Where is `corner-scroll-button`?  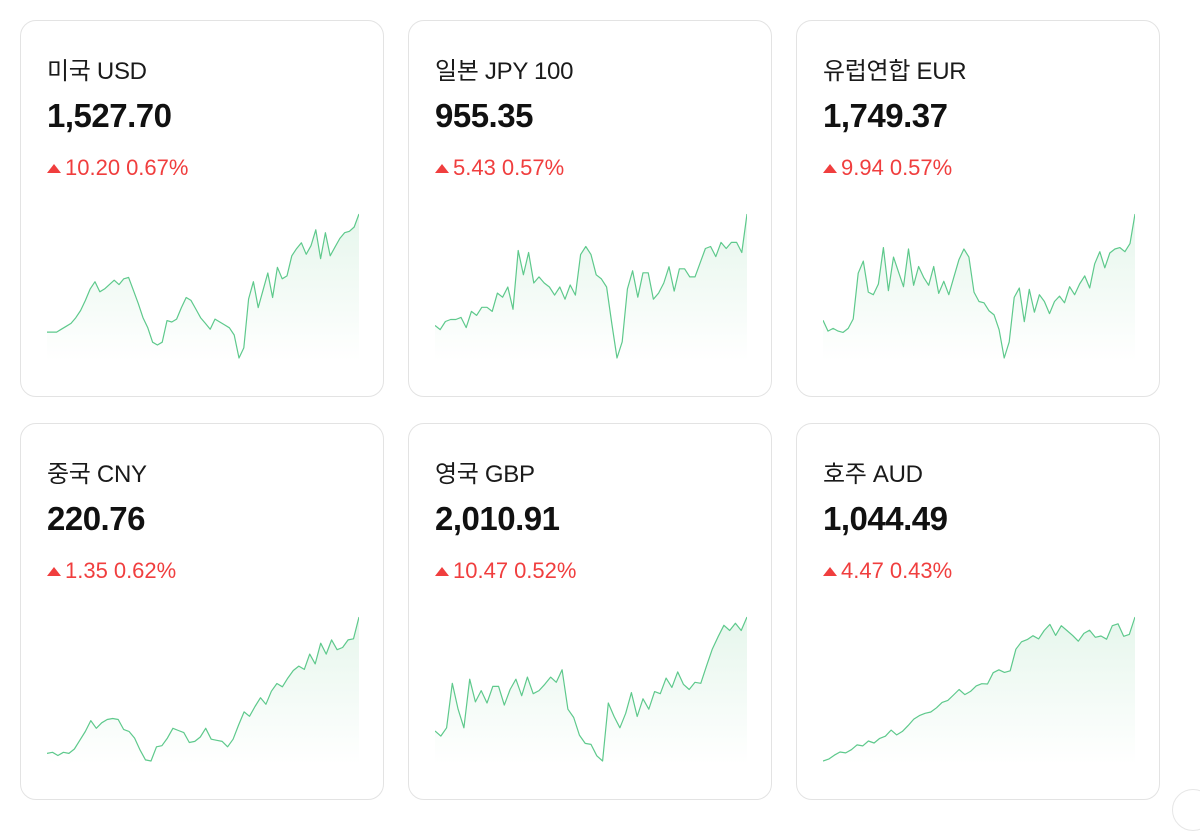
corner-scroll-button is located at coordinates (1186, 810).